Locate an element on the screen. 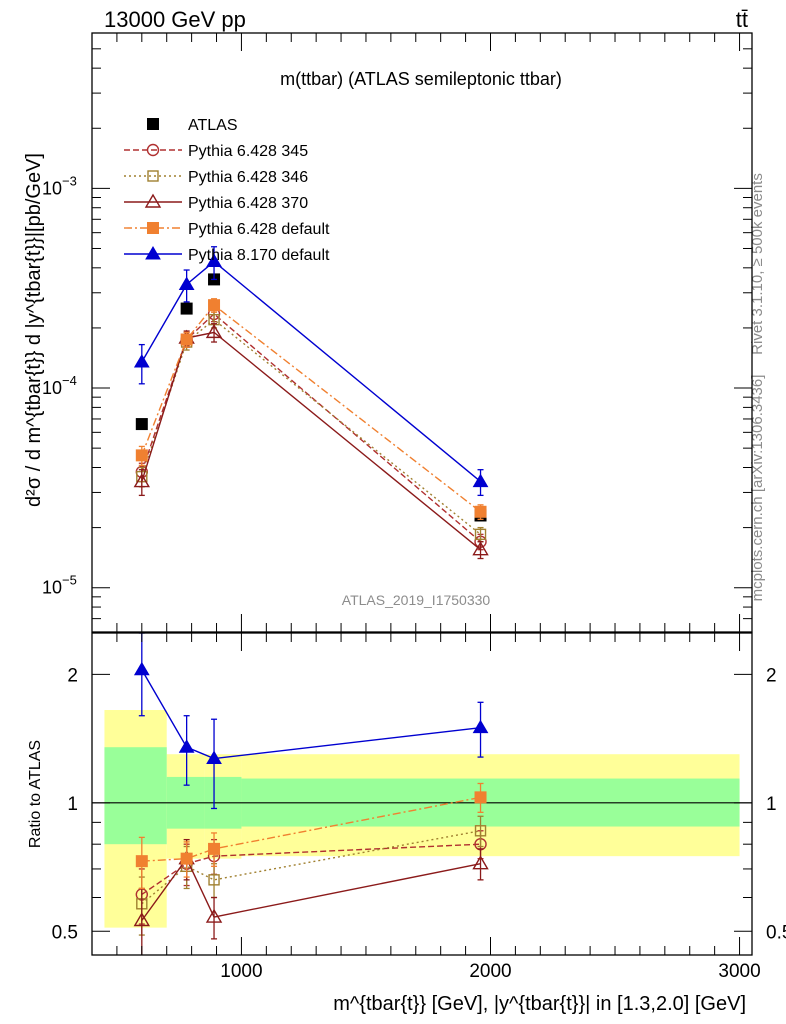 Image resolution: width=786 pixels, height=1024 pixels. chart-title: m(ttbar) (ATLAS semileptonic ttbar) is located at coordinates (421, 79).